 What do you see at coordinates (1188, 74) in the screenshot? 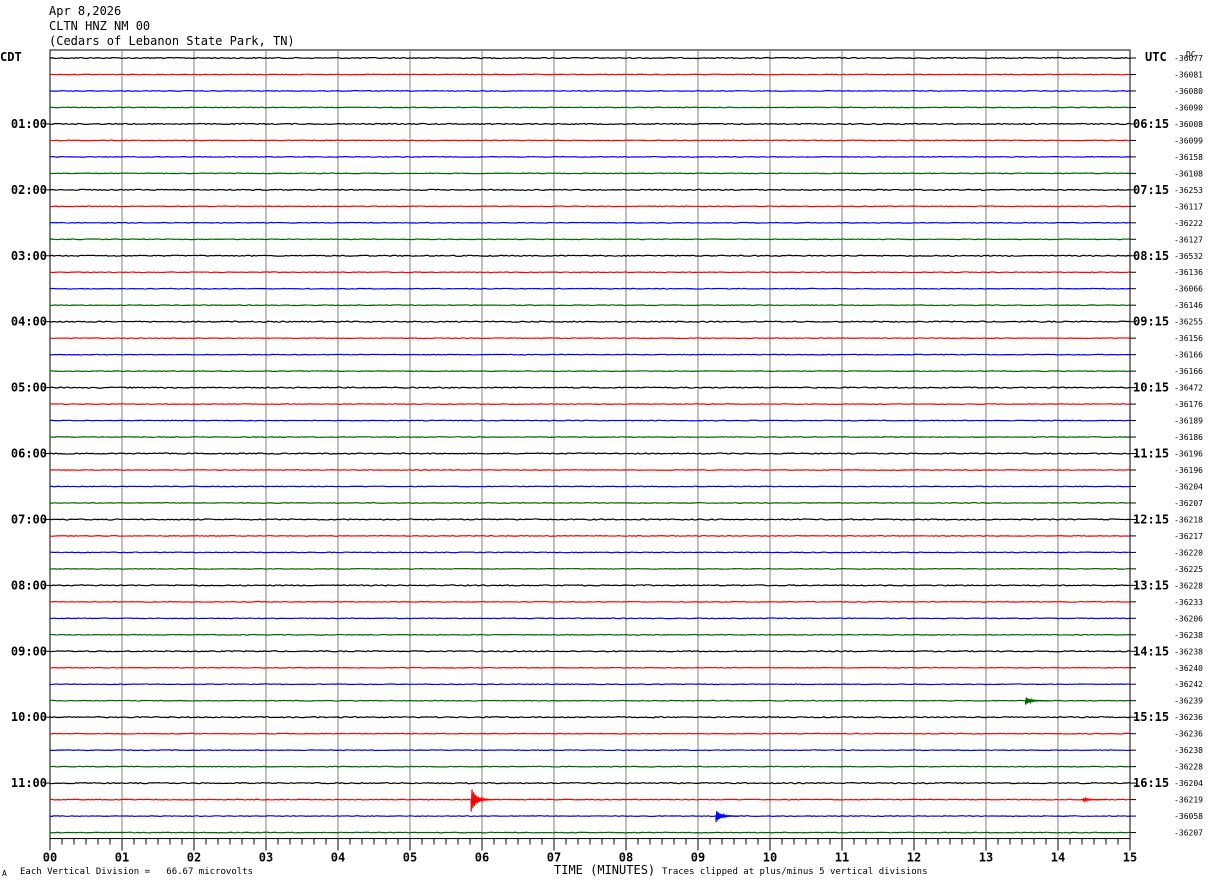
I see `trace-offset-label: -36081` at bounding box center [1188, 74].